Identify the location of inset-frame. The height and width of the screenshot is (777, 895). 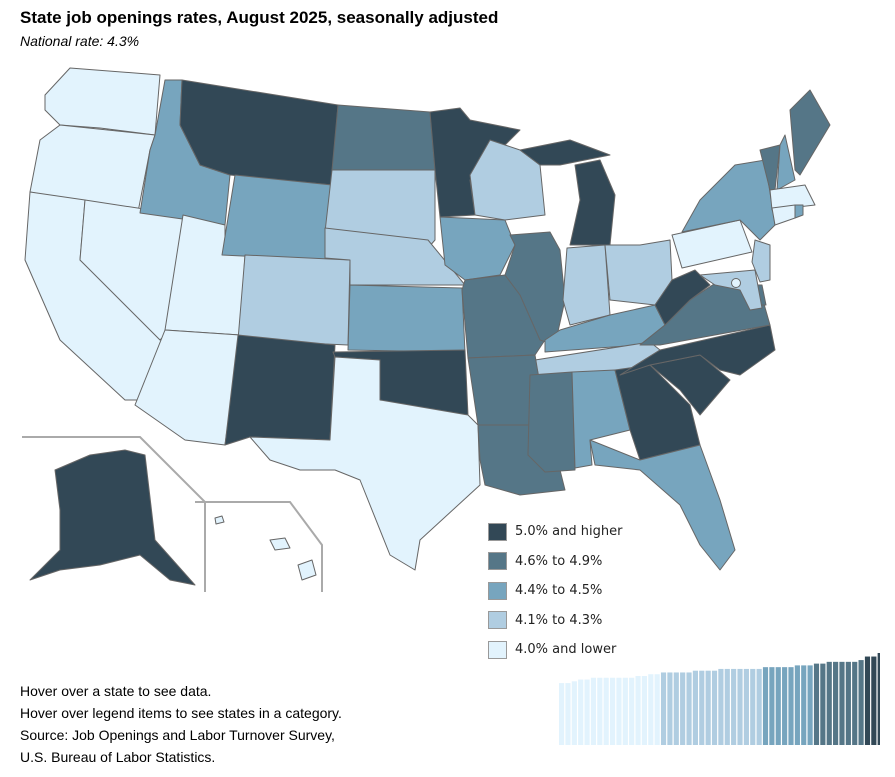
(114, 514).